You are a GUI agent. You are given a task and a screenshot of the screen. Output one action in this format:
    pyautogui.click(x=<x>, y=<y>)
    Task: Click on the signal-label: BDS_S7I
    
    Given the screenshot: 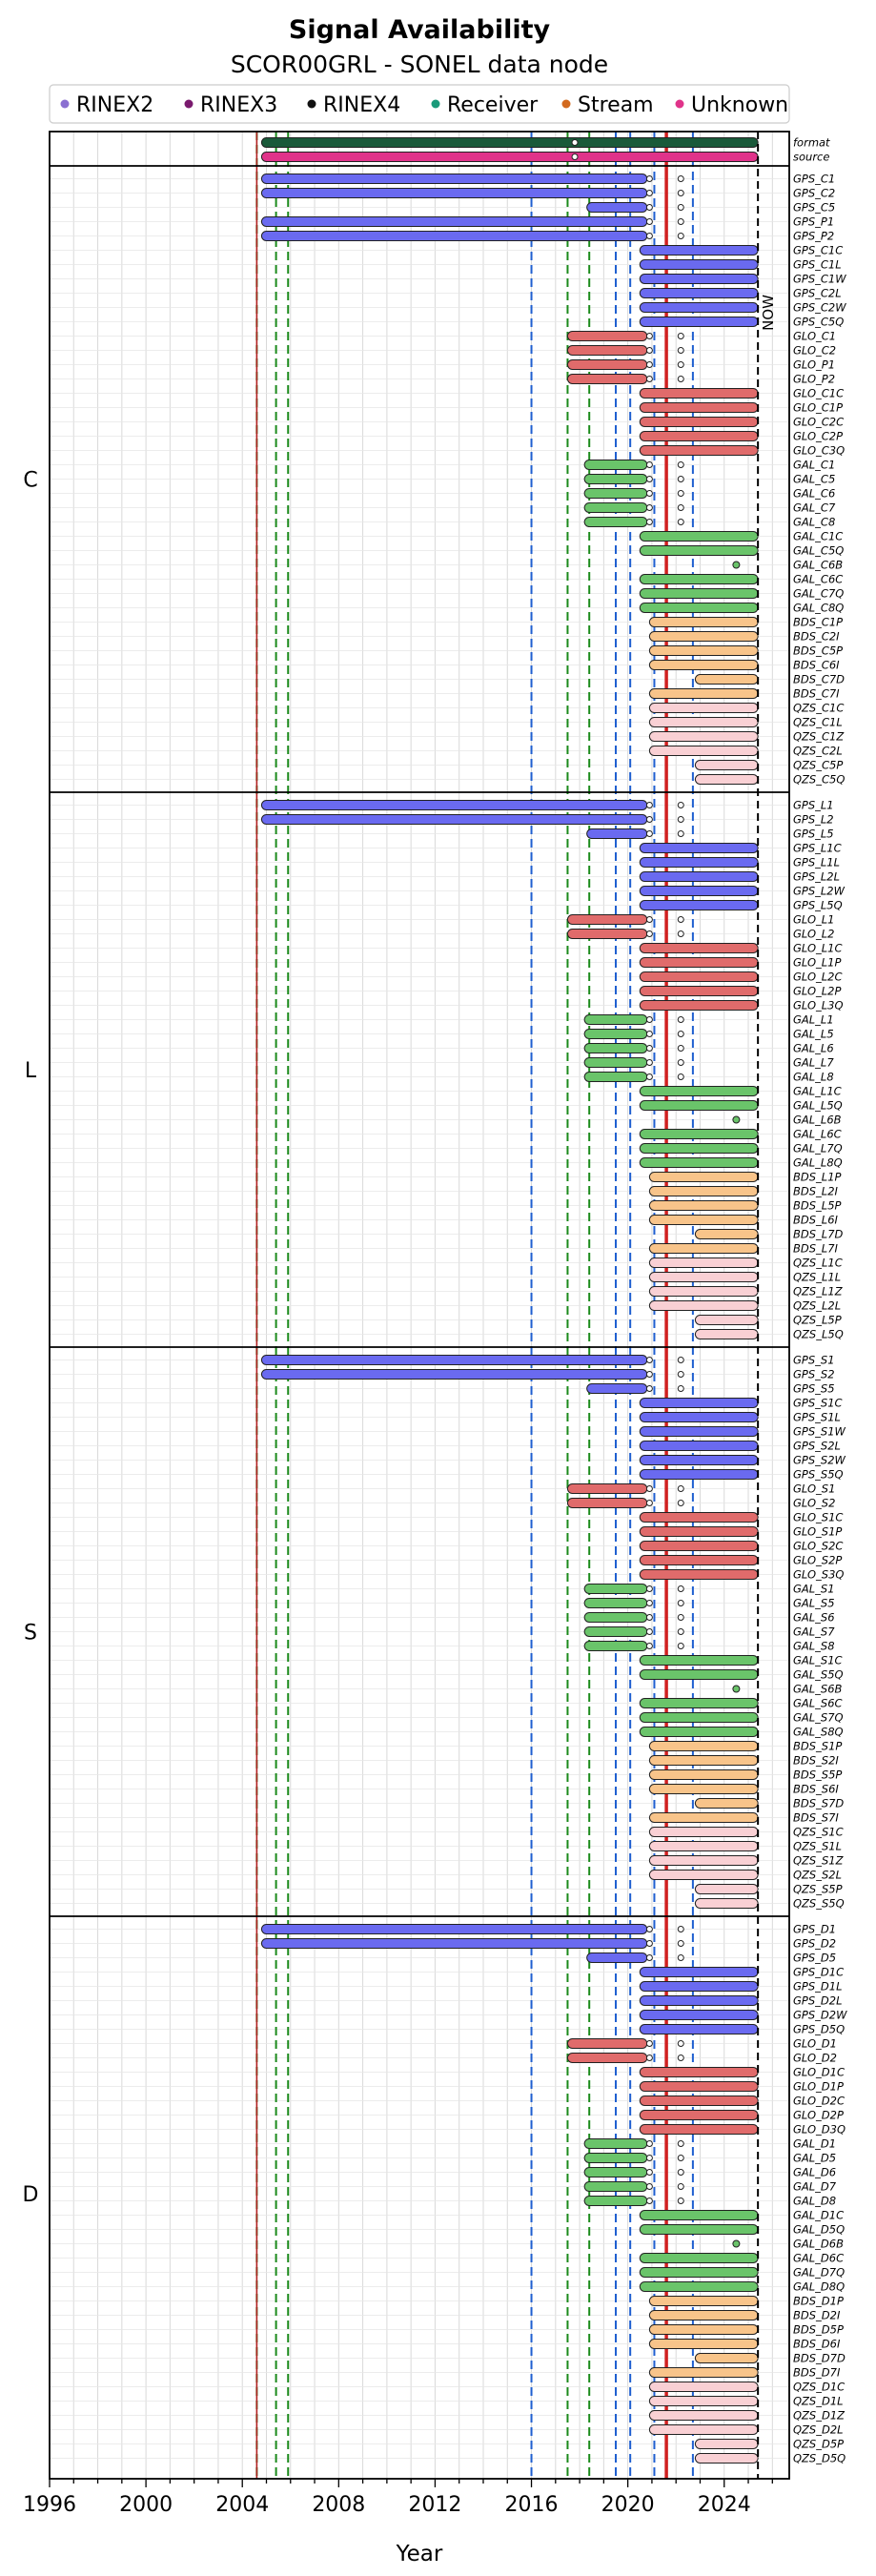 What is the action you would take?
    pyautogui.click(x=816, y=1818)
    